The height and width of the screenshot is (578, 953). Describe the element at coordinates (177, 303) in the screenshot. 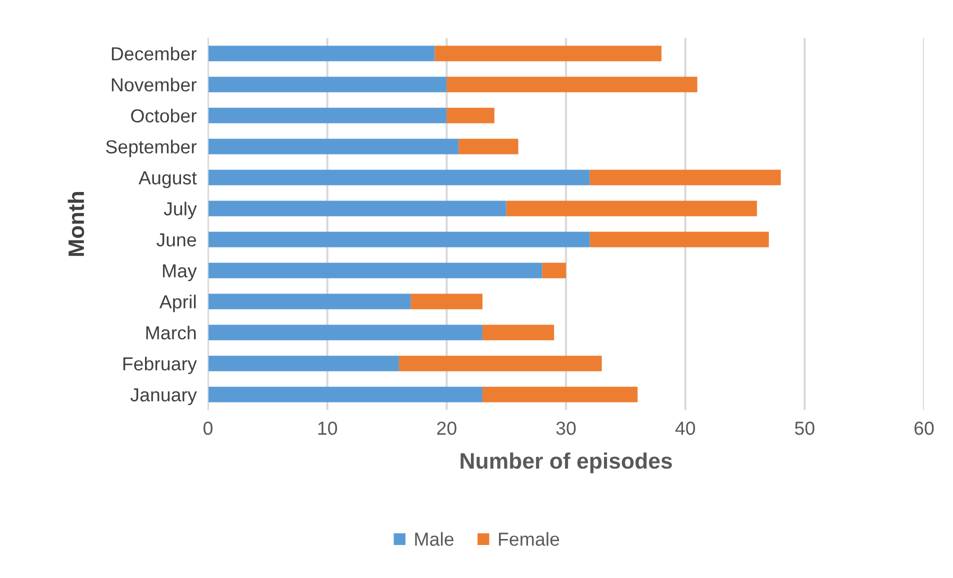

I see `y-tick-label: April` at that location.